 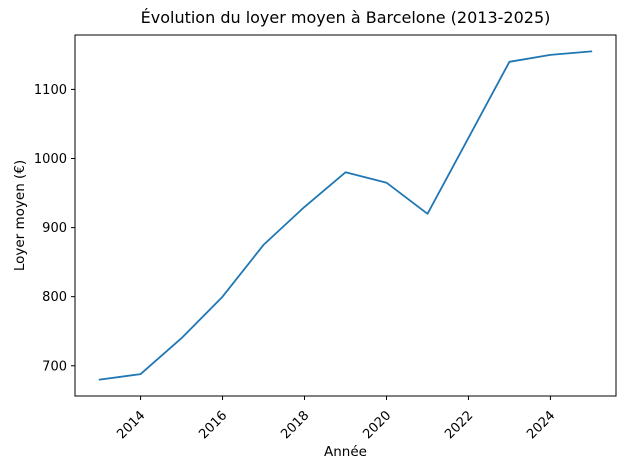 I want to click on y-axis-tick-label: 1000, so click(x=50, y=159).